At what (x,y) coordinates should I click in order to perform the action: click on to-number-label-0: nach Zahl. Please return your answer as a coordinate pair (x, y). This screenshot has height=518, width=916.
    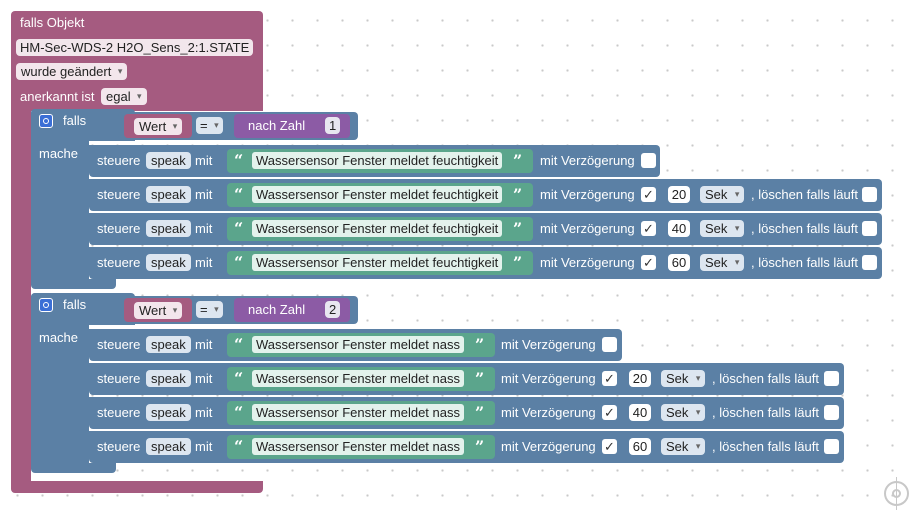
    Looking at the image, I should click on (277, 125).